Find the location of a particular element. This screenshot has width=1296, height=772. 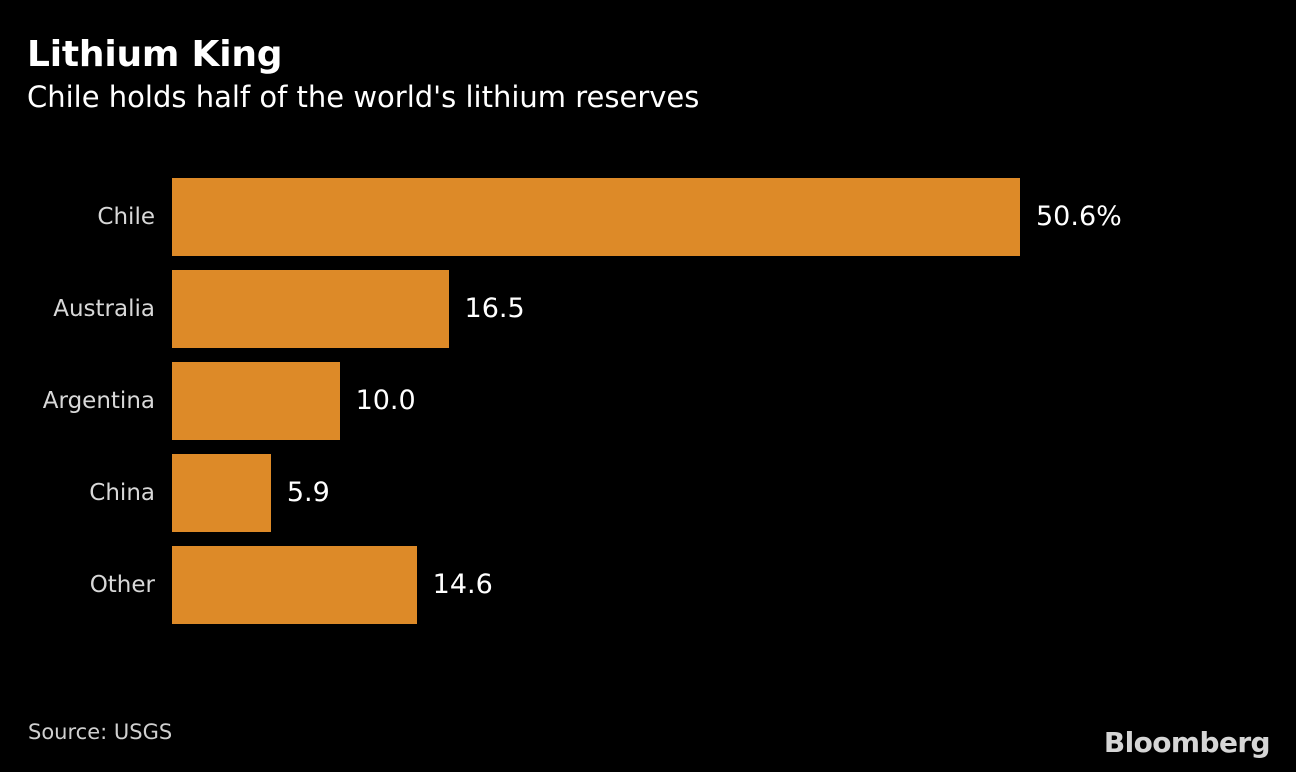

bar-track: 50.6% is located at coordinates (722, 217).